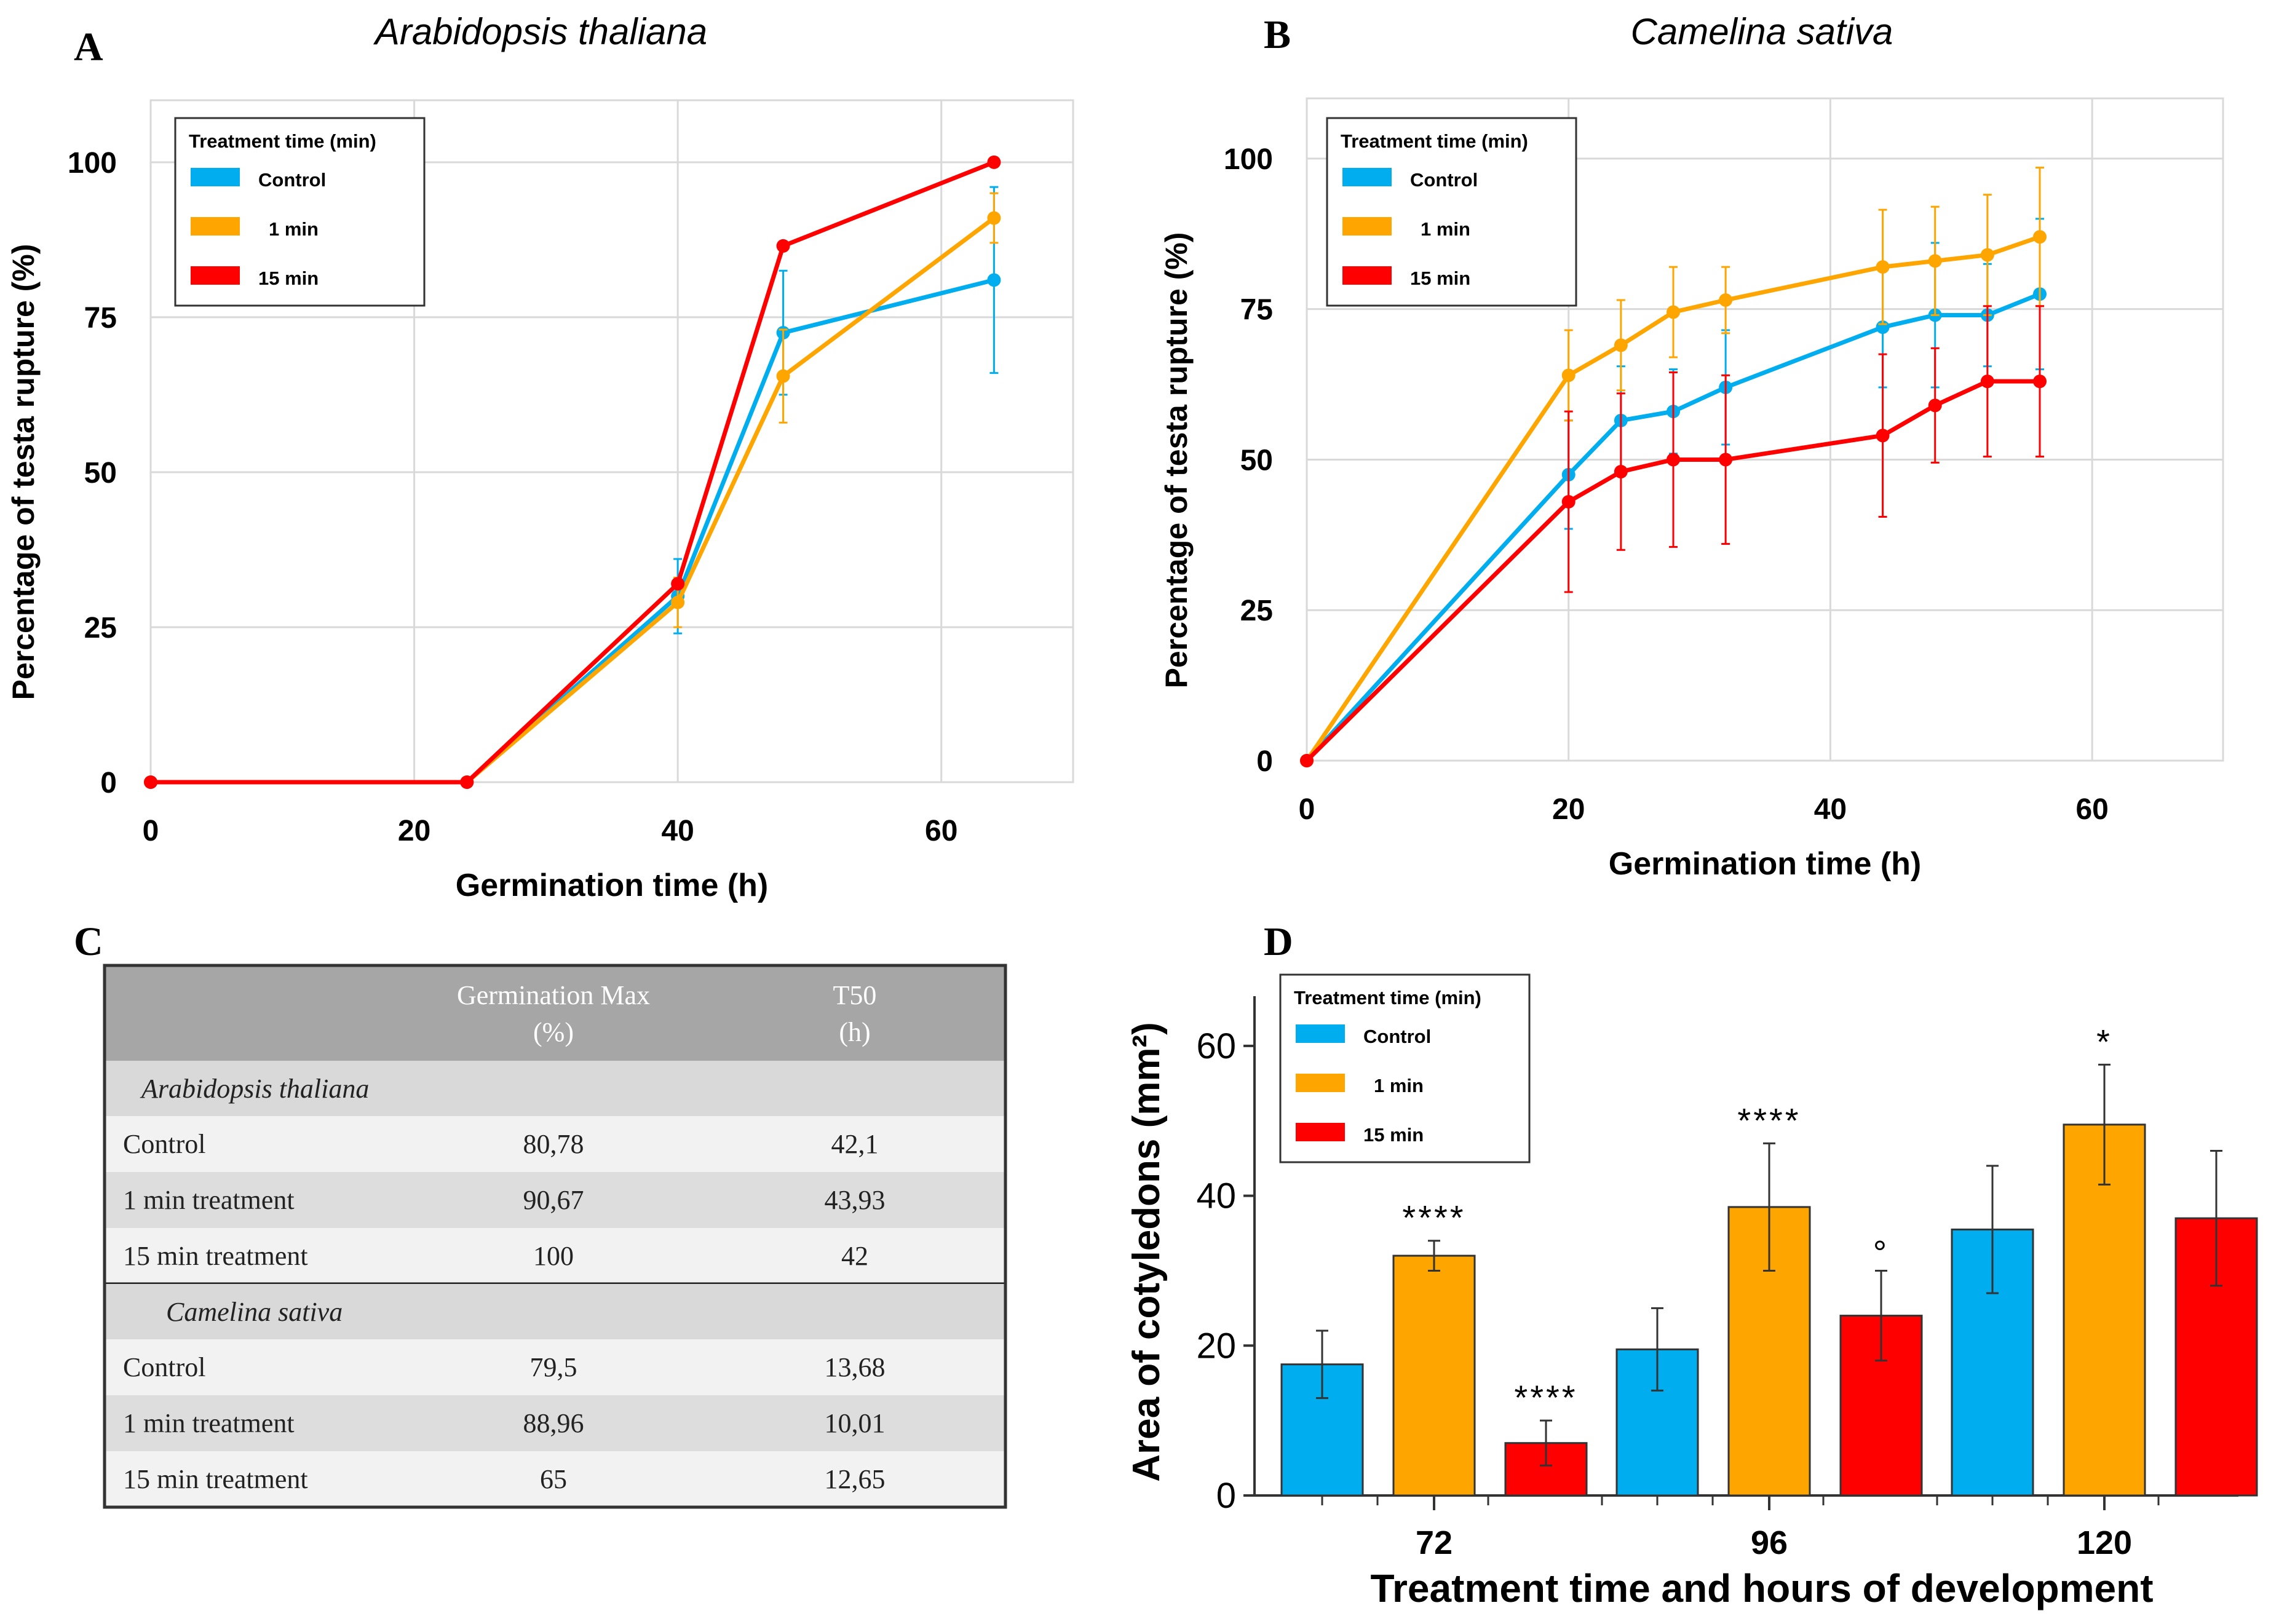 The height and width of the screenshot is (1624, 2295). I want to click on table-cell: 42, so click(854, 1256).